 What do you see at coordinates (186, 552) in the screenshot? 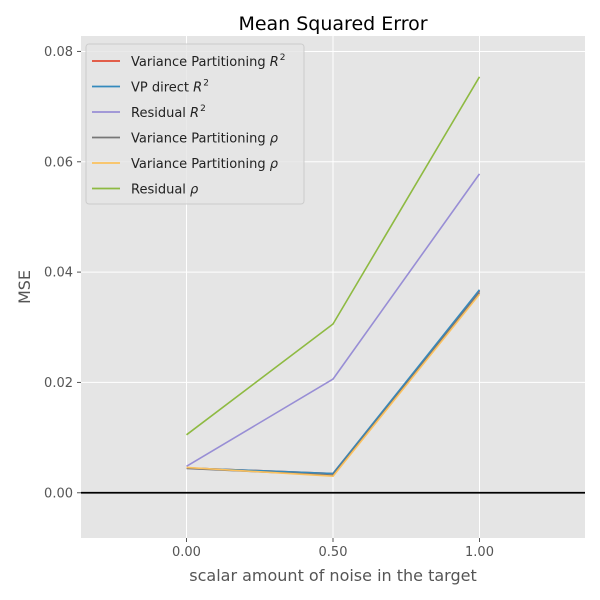
I see `x-tick-label: 0.00` at bounding box center [186, 552].